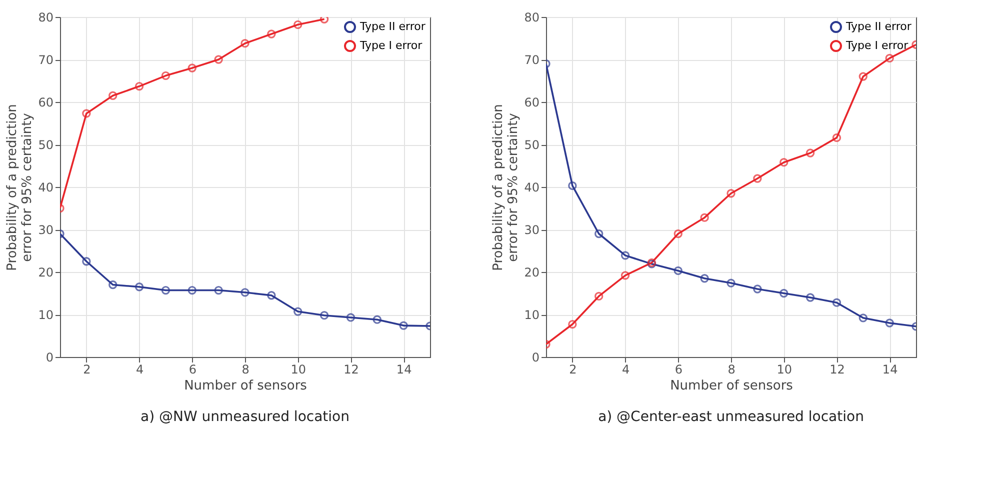 The image size is (982, 488). Describe the element at coordinates (731, 417) in the screenshot. I see `text: a) @Center-east unmeasured location` at that location.